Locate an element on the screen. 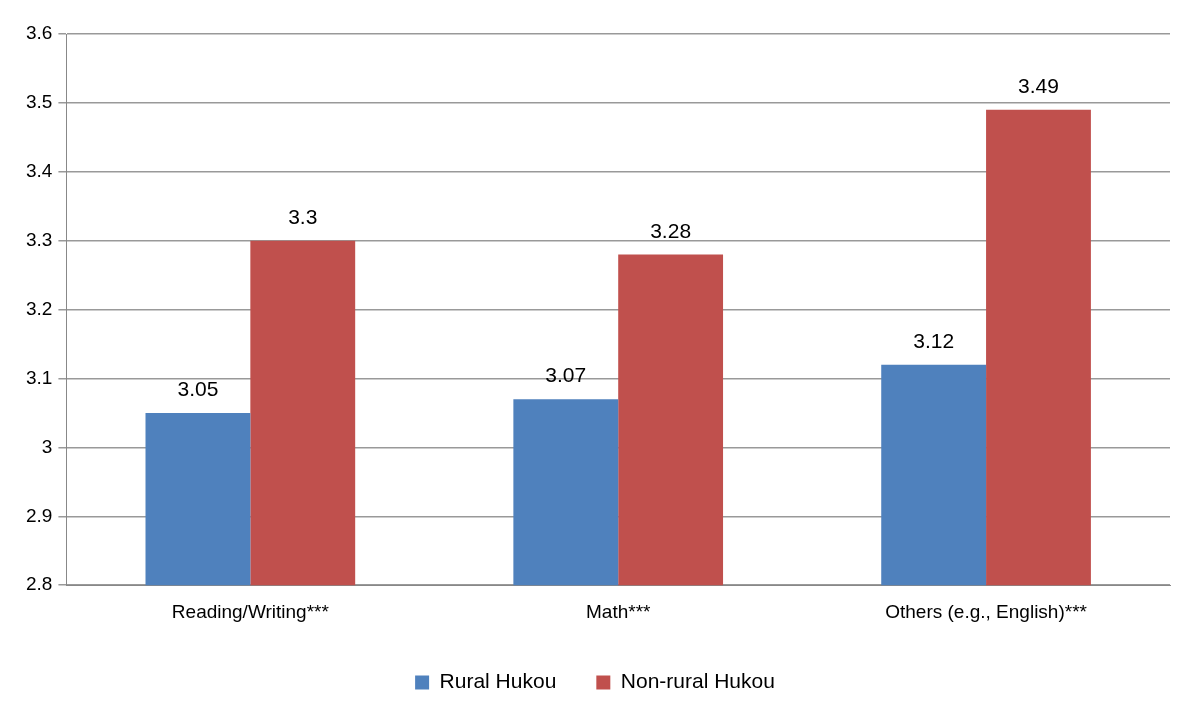 The height and width of the screenshot is (717, 1196). legend-label: Non-rural Hukou is located at coordinates (697, 681).